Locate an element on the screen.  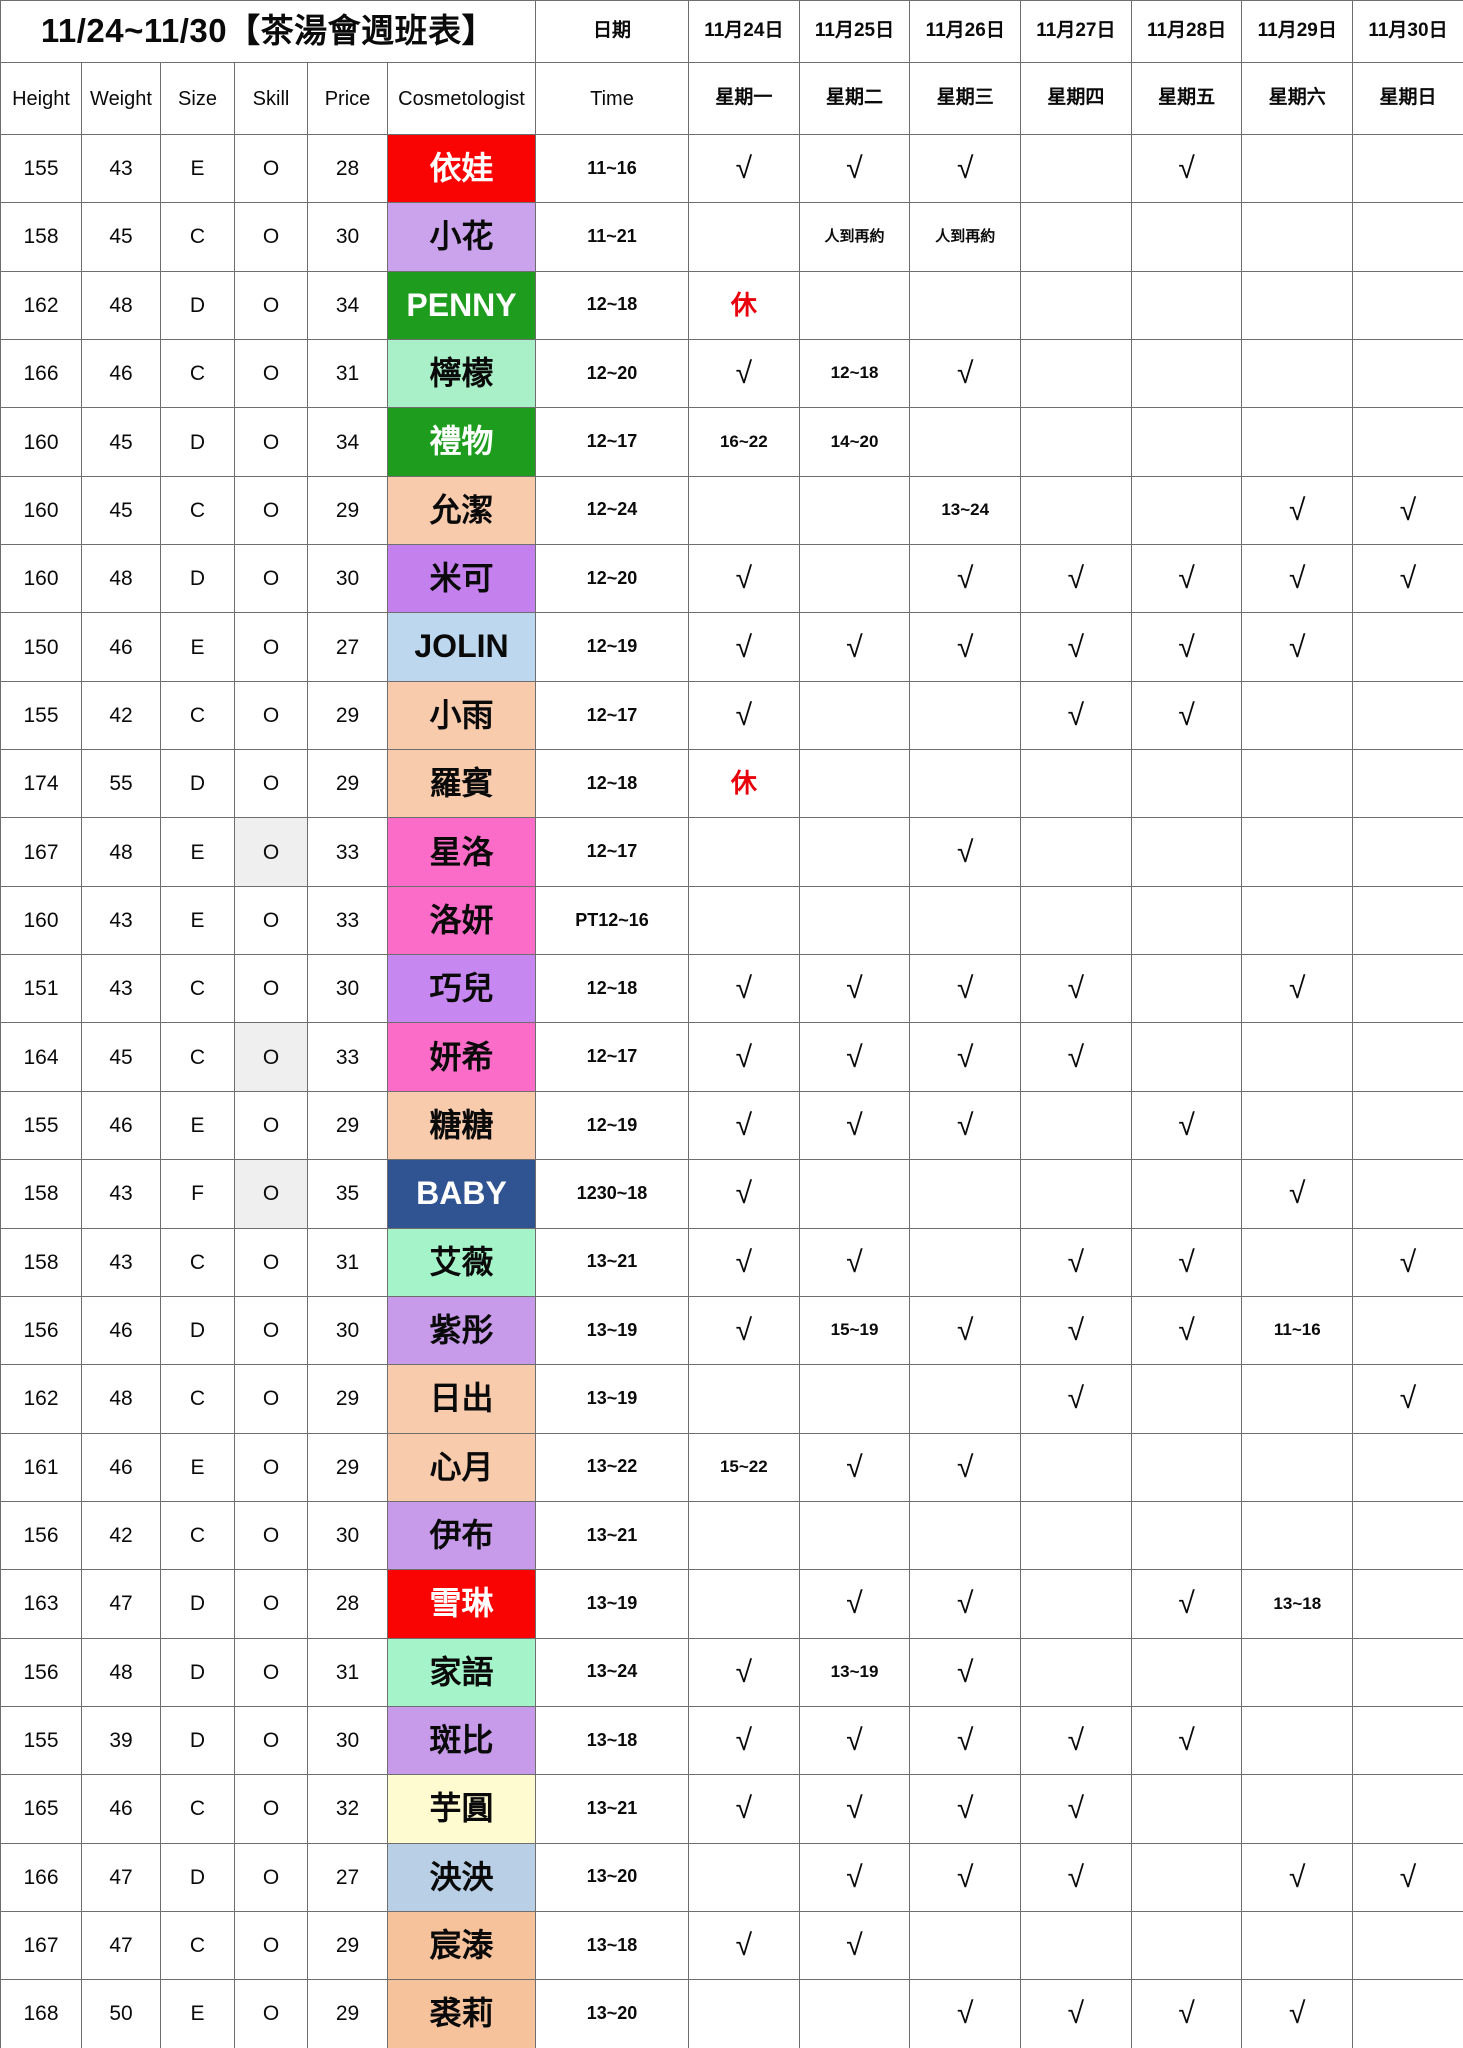
height-cell: 161 is located at coordinates (41, 1467).